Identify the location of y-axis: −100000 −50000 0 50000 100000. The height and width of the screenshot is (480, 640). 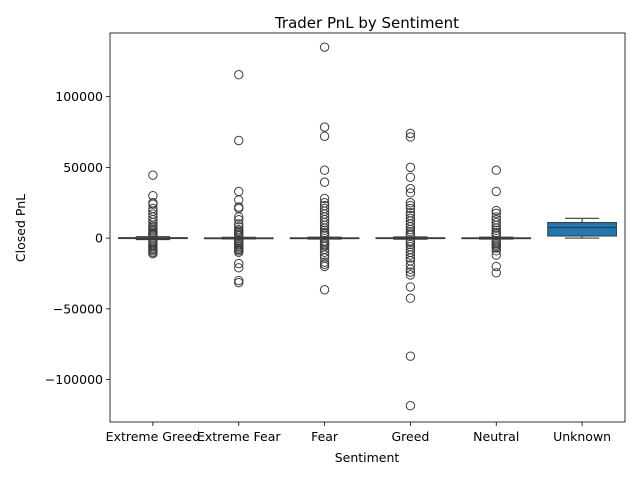
(77, 238).